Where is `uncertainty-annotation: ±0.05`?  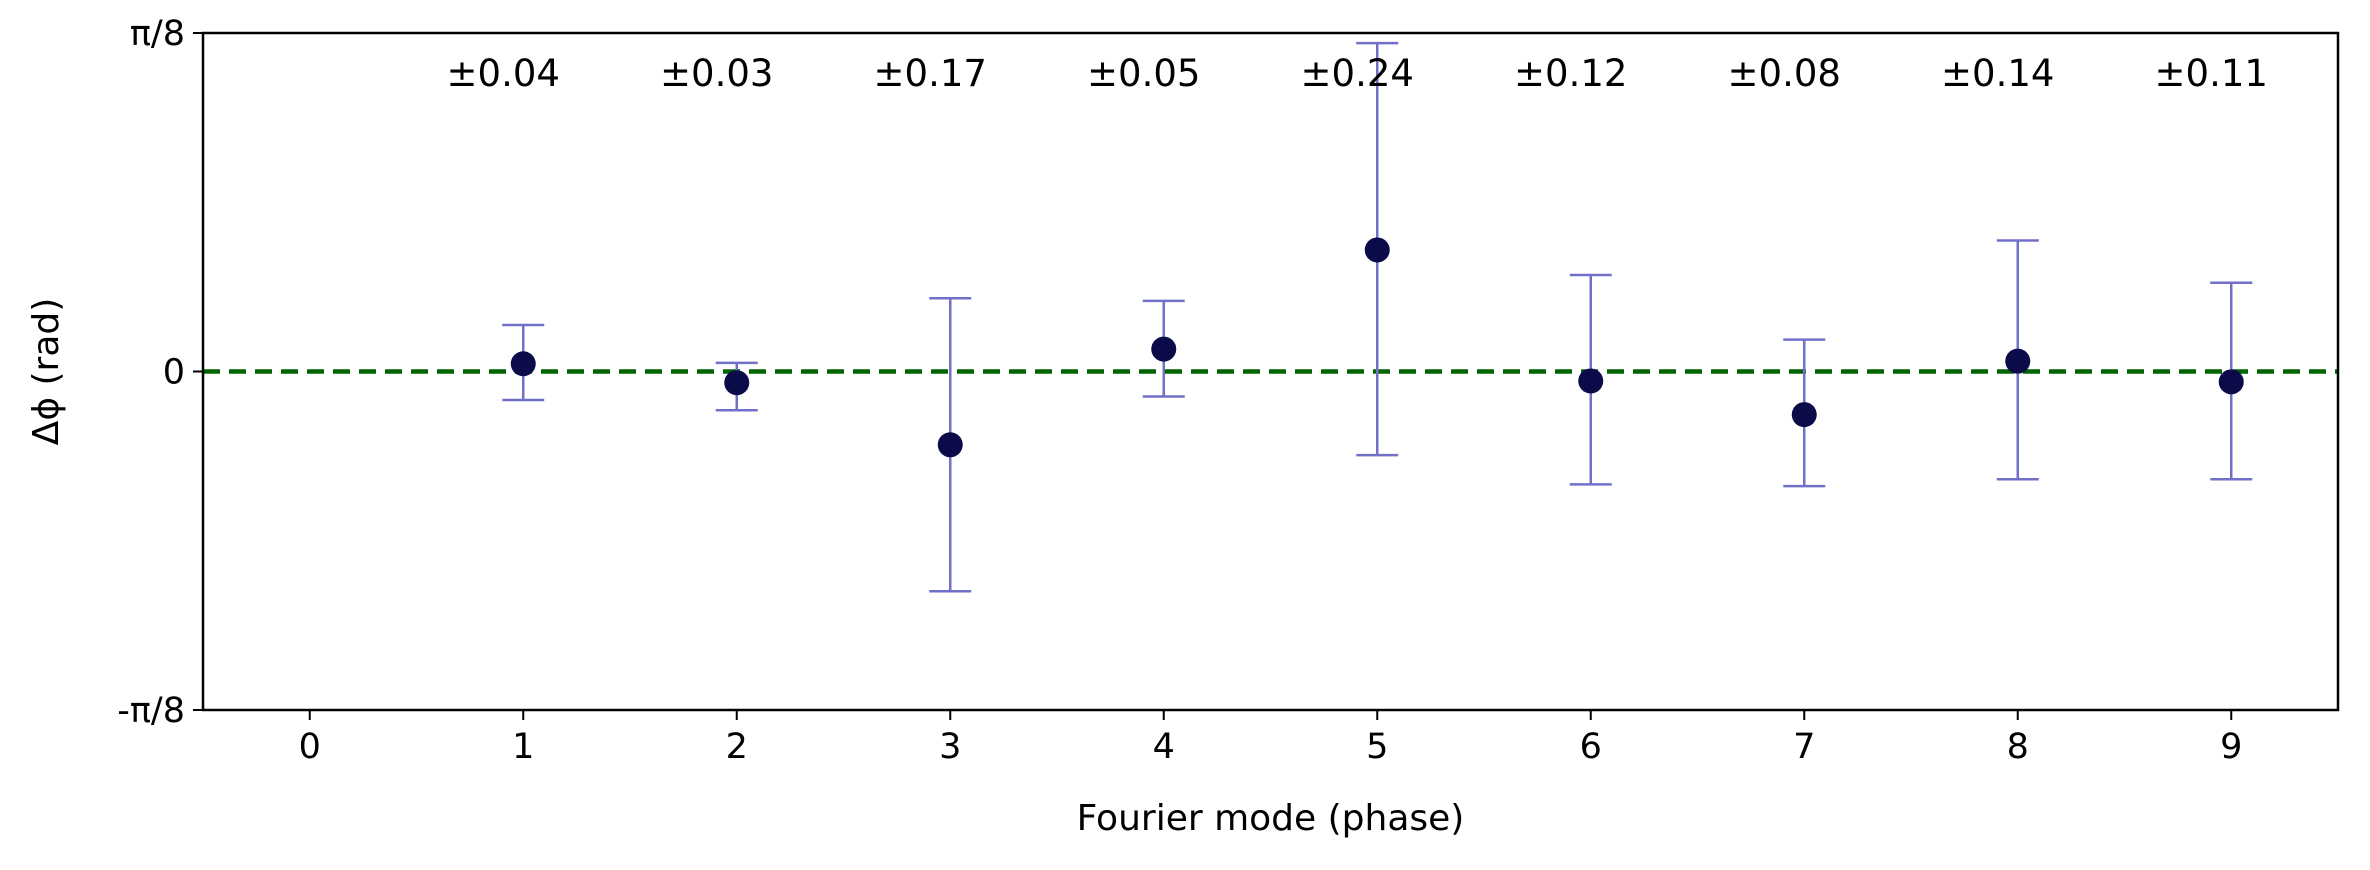
uncertainty-annotation: ±0.05 is located at coordinates (1143, 73).